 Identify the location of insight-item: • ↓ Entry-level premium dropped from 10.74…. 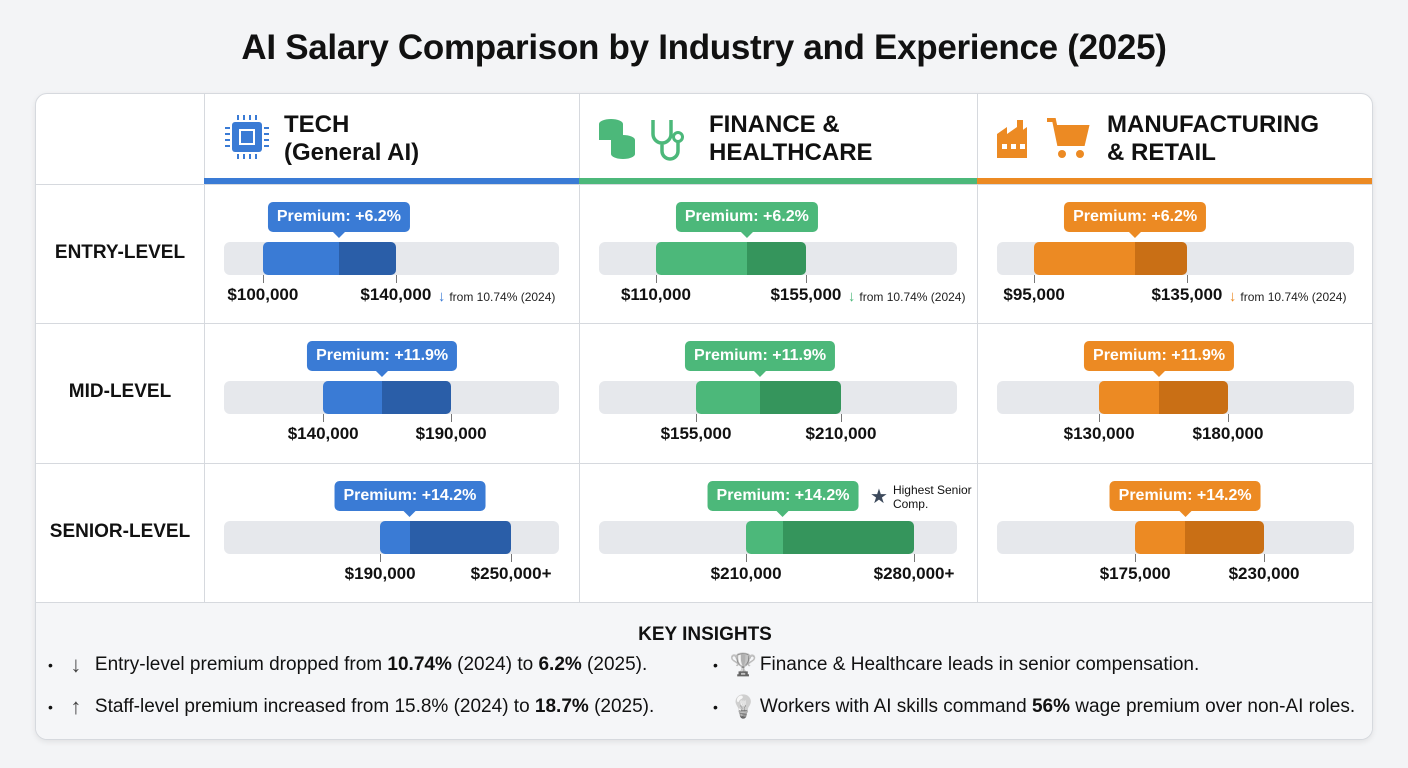
(347, 665).